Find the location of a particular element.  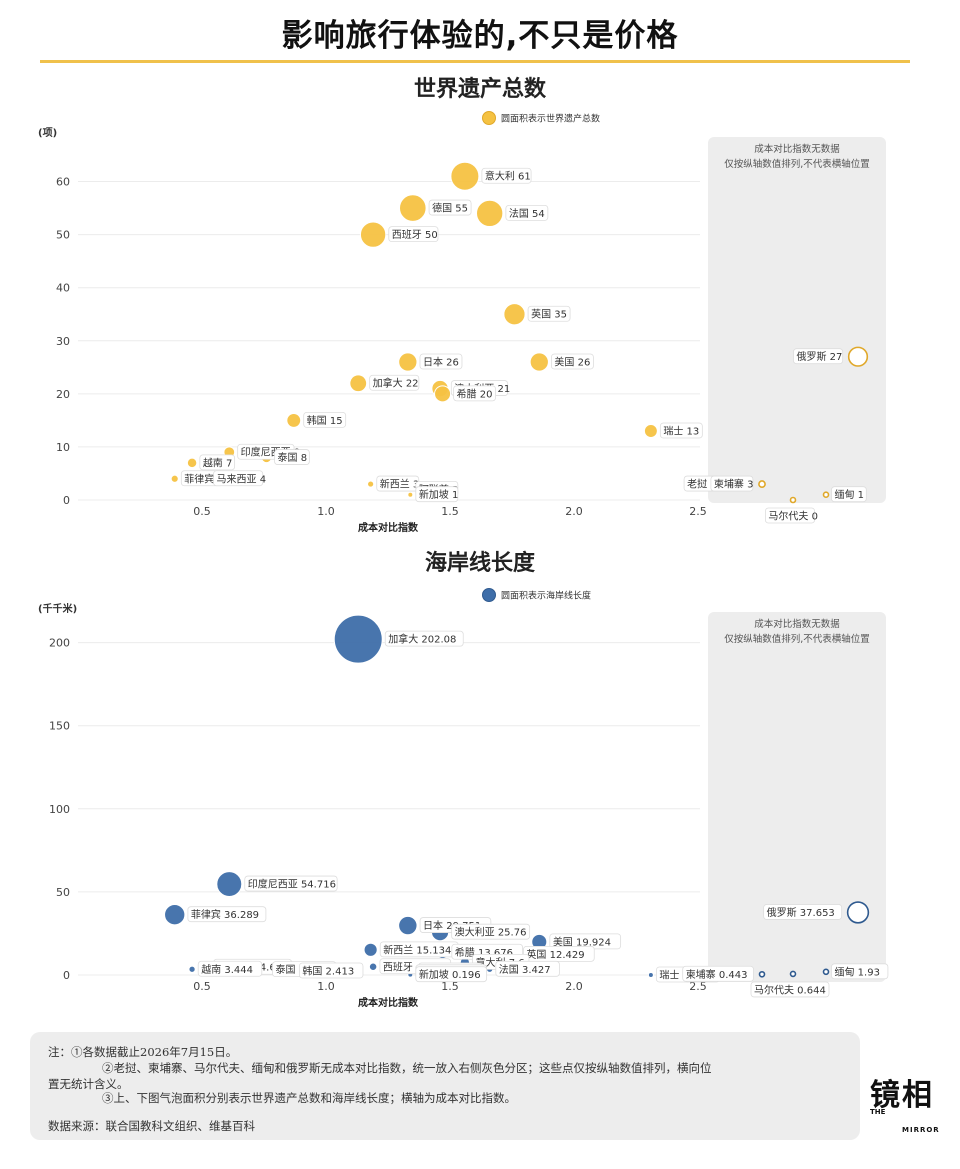

chart1-nodata-label-box-e4bf84e7bd97e696af is located at coordinates (818, 356).